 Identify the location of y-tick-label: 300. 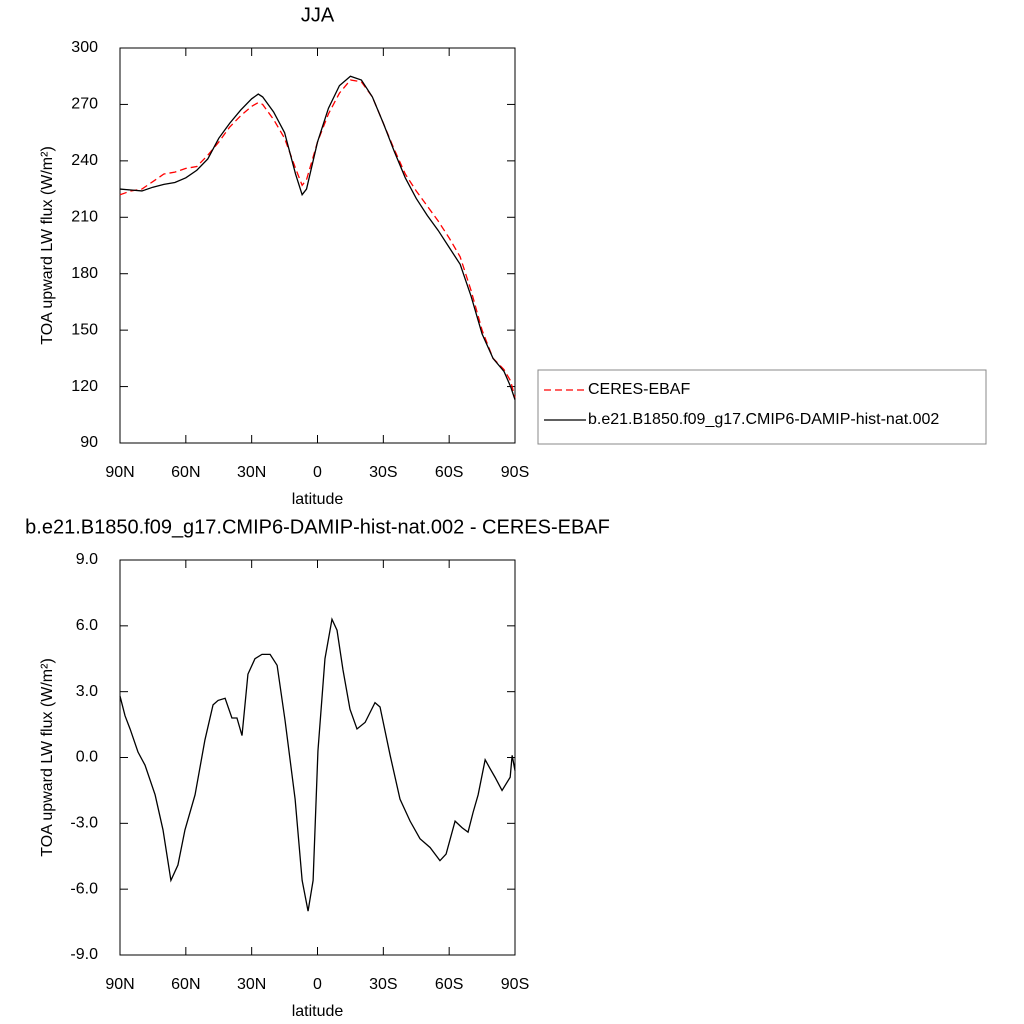
(84, 47).